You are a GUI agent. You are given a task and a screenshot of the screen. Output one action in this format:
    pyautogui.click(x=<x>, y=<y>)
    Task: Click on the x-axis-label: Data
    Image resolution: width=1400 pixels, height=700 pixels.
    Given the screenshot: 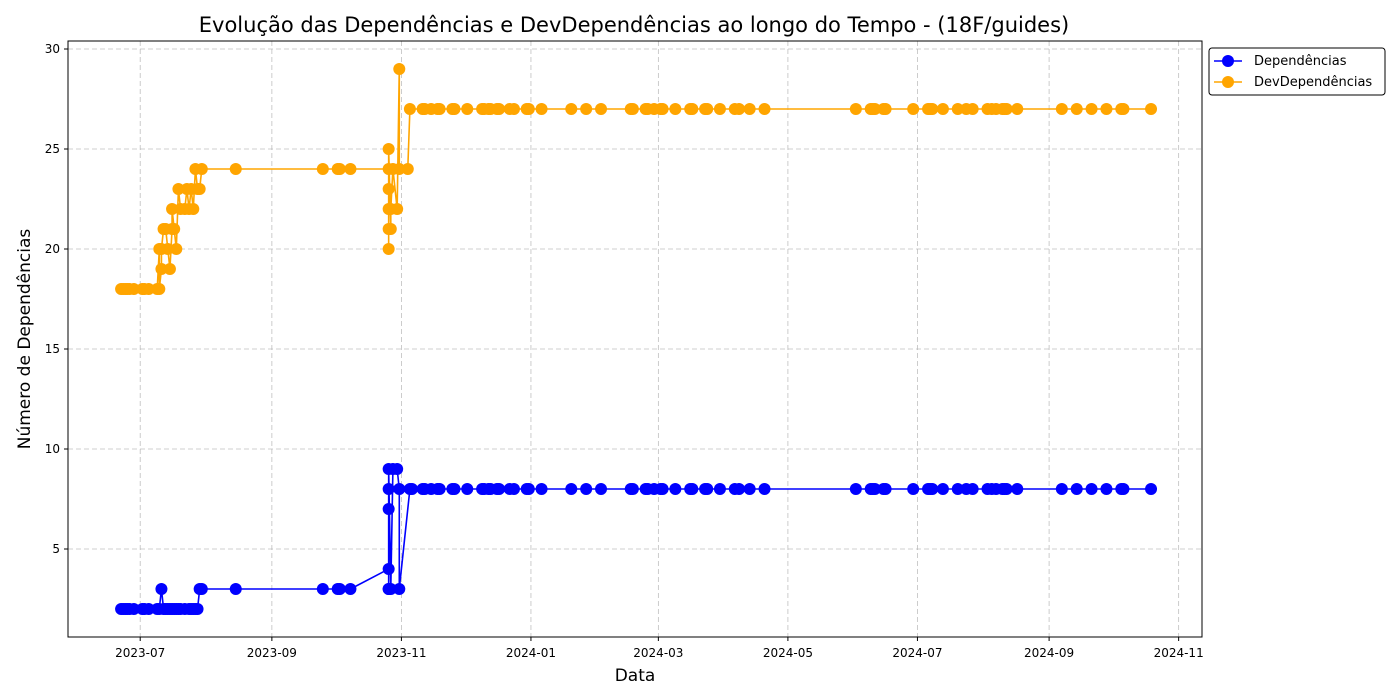 What is the action you would take?
    pyautogui.click(x=635, y=676)
    